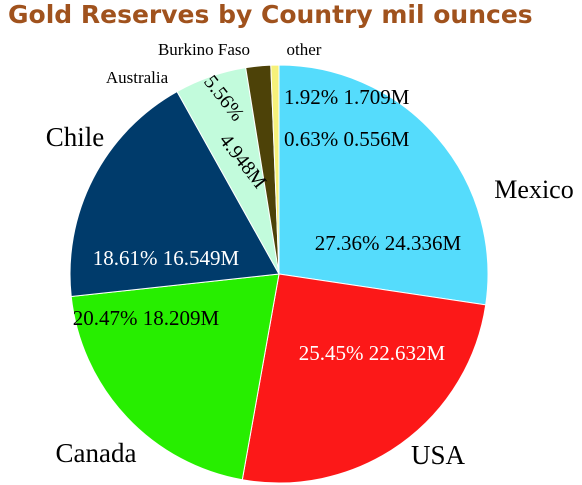 This screenshot has height=485, width=582. What do you see at coordinates (438, 455) in the screenshot?
I see `slice-label-usa: USA` at bounding box center [438, 455].